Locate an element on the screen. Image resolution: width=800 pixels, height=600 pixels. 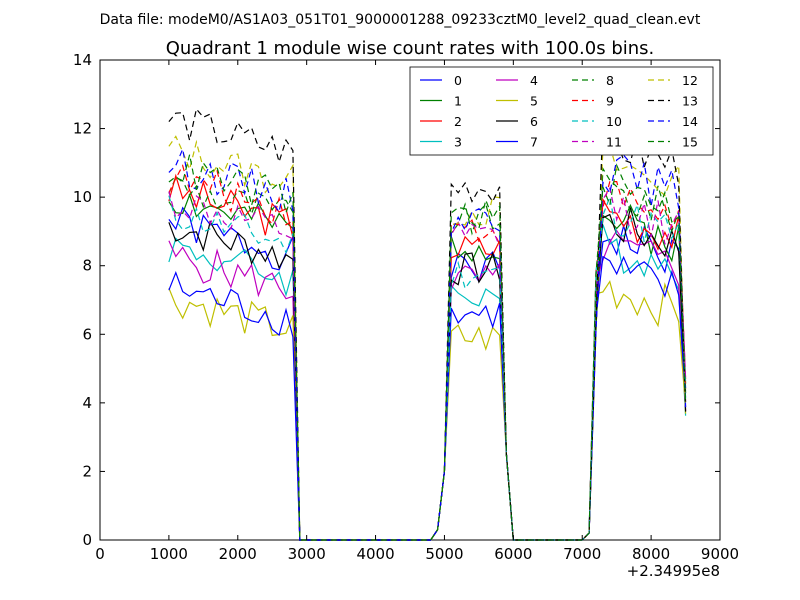
x-tick-label: 7000 is located at coordinates (582, 554).